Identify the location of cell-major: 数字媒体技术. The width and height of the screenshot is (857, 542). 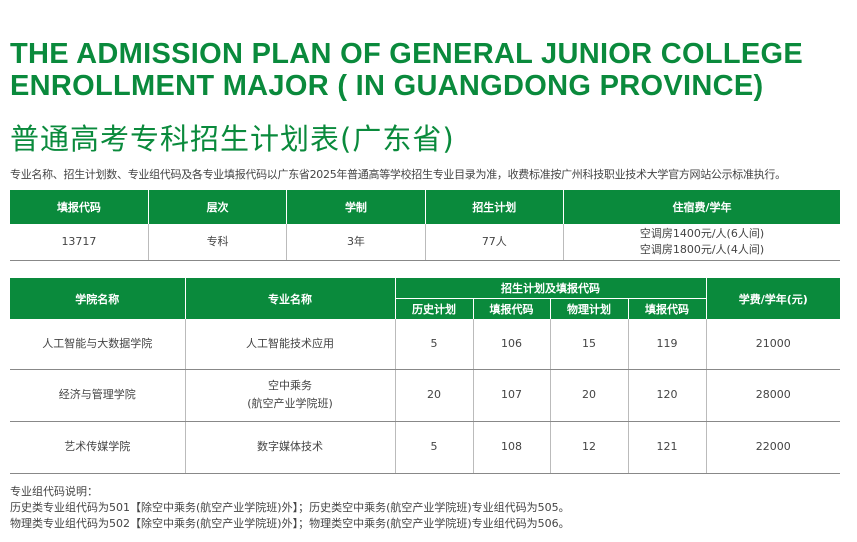
(290, 447).